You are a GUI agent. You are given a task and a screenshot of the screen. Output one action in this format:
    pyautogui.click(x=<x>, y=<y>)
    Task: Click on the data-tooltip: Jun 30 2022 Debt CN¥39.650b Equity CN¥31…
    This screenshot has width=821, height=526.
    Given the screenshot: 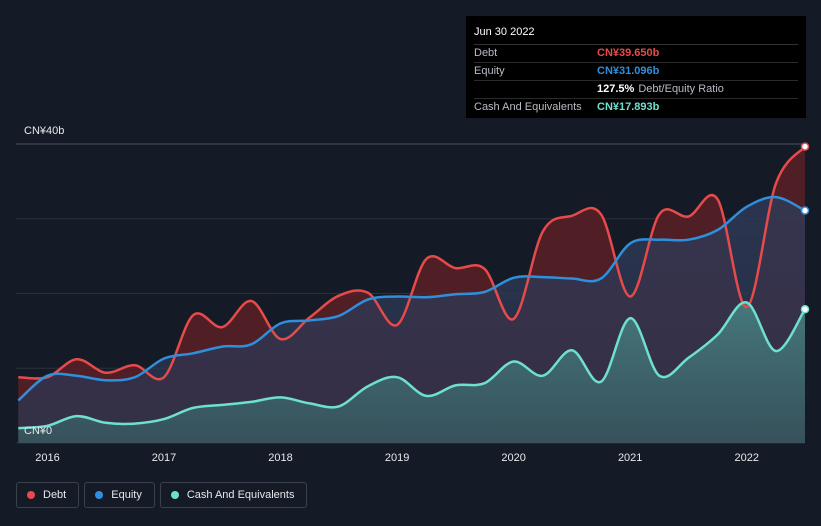 What is the action you would take?
    pyautogui.click(x=636, y=67)
    